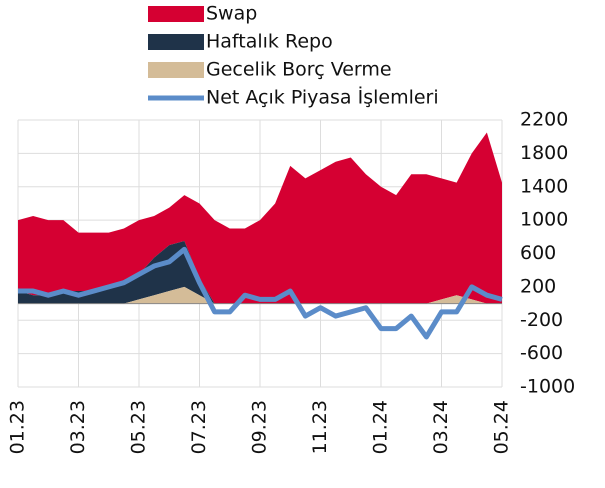 The width and height of the screenshot is (605, 488). Describe the element at coordinates (139, 427) in the screenshot. I see `x-tick-label: 05.23` at that location.